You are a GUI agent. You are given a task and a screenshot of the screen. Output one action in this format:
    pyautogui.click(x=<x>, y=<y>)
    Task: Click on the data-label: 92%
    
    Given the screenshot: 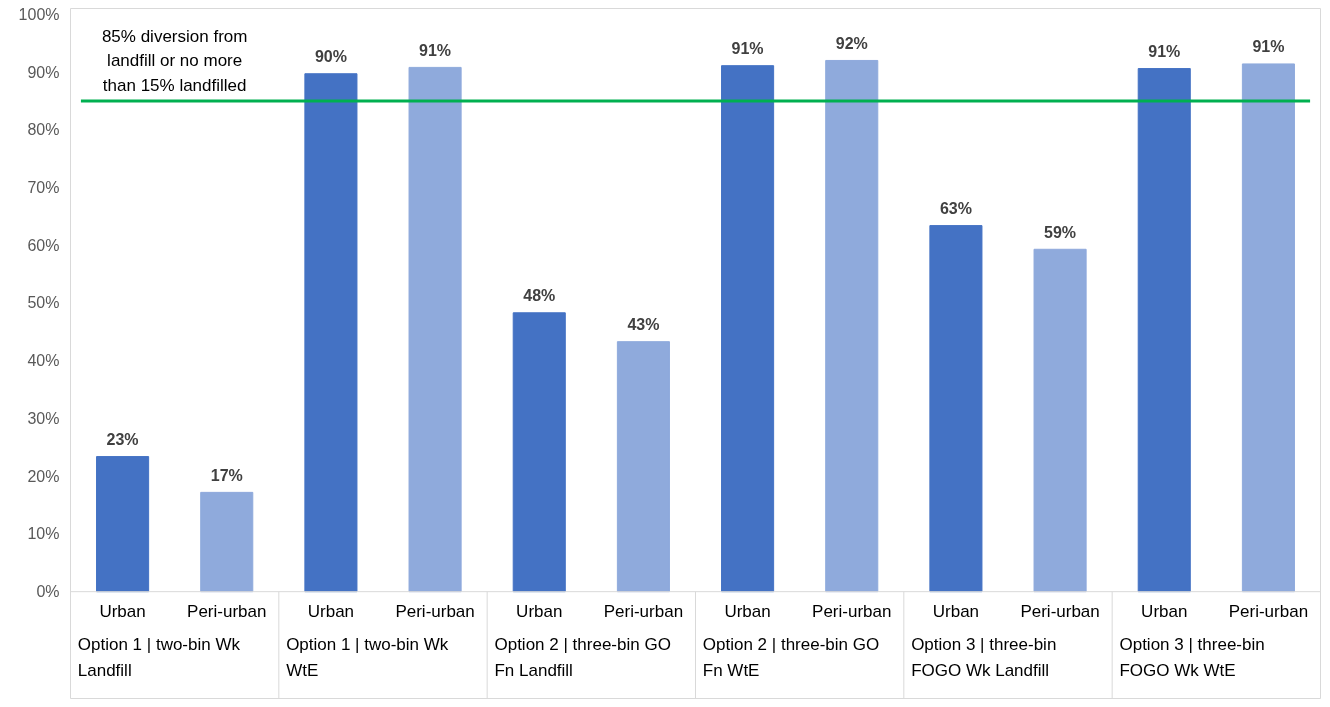 What is the action you would take?
    pyautogui.click(x=851, y=43)
    